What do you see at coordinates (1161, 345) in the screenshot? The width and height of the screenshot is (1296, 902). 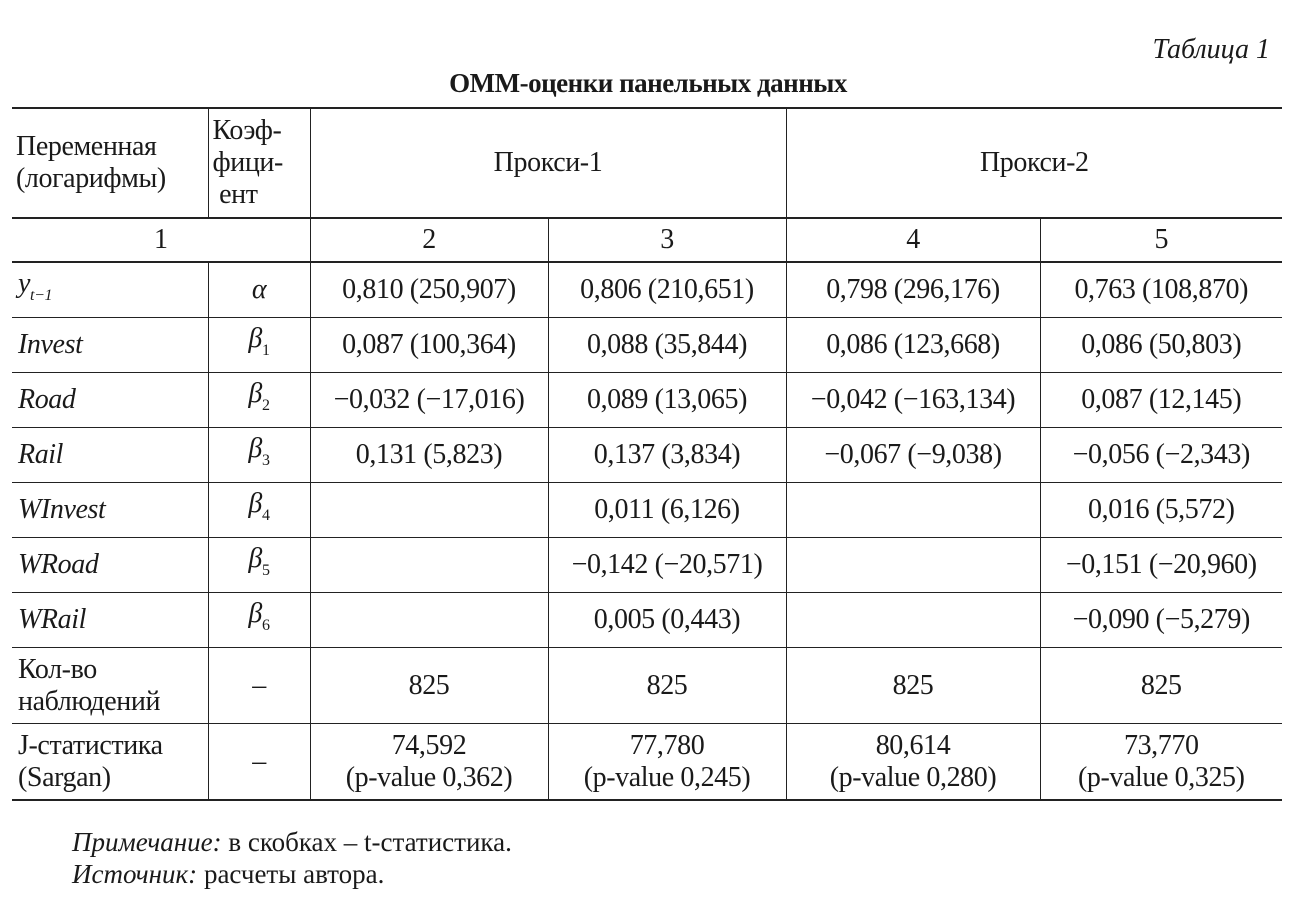 I see `value-cell: 0,086 (50,803)` at bounding box center [1161, 345].